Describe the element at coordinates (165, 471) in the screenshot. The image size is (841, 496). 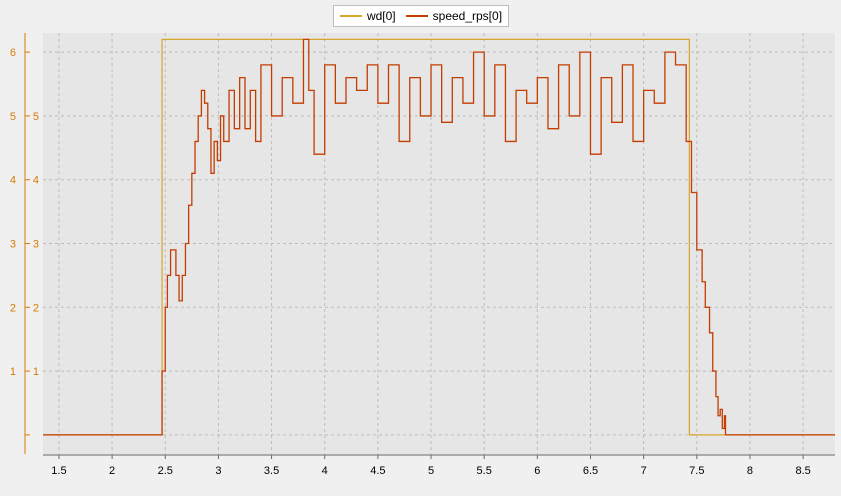
I see `x-tick-label-2: 2.5` at that location.